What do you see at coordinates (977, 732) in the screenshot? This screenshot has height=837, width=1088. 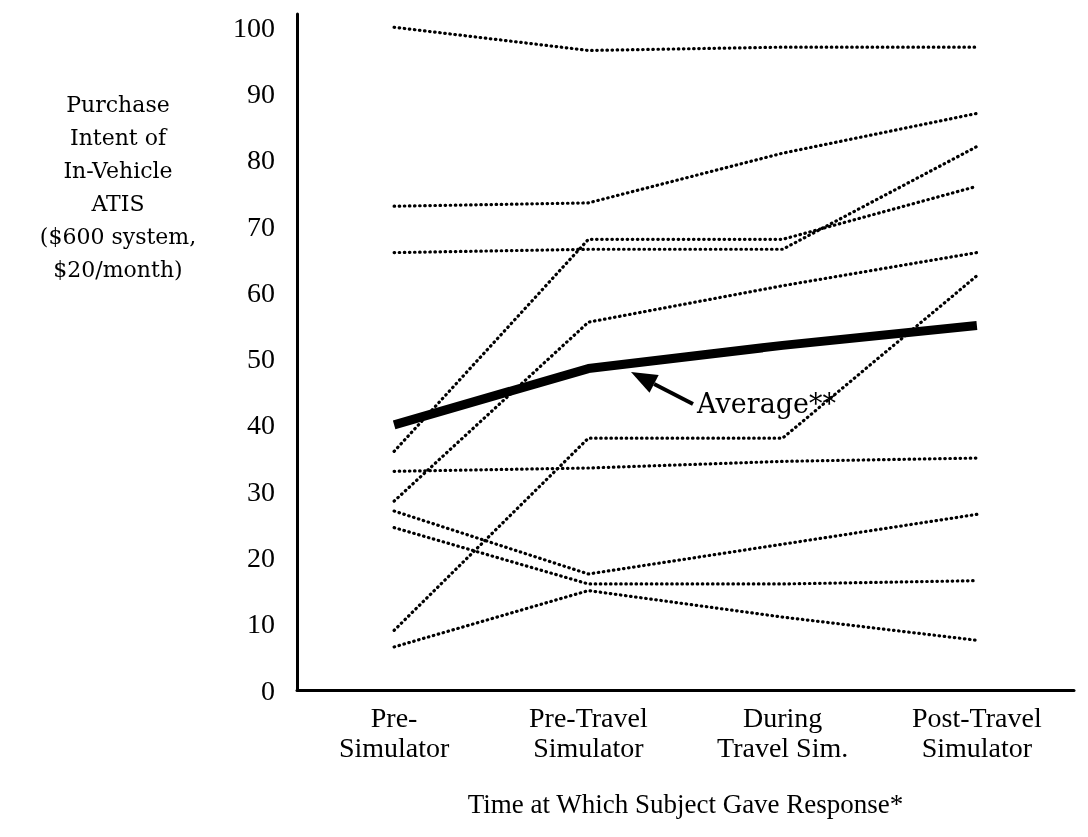 I see `x-tick-label: Post-Travel Simulator` at bounding box center [977, 732].